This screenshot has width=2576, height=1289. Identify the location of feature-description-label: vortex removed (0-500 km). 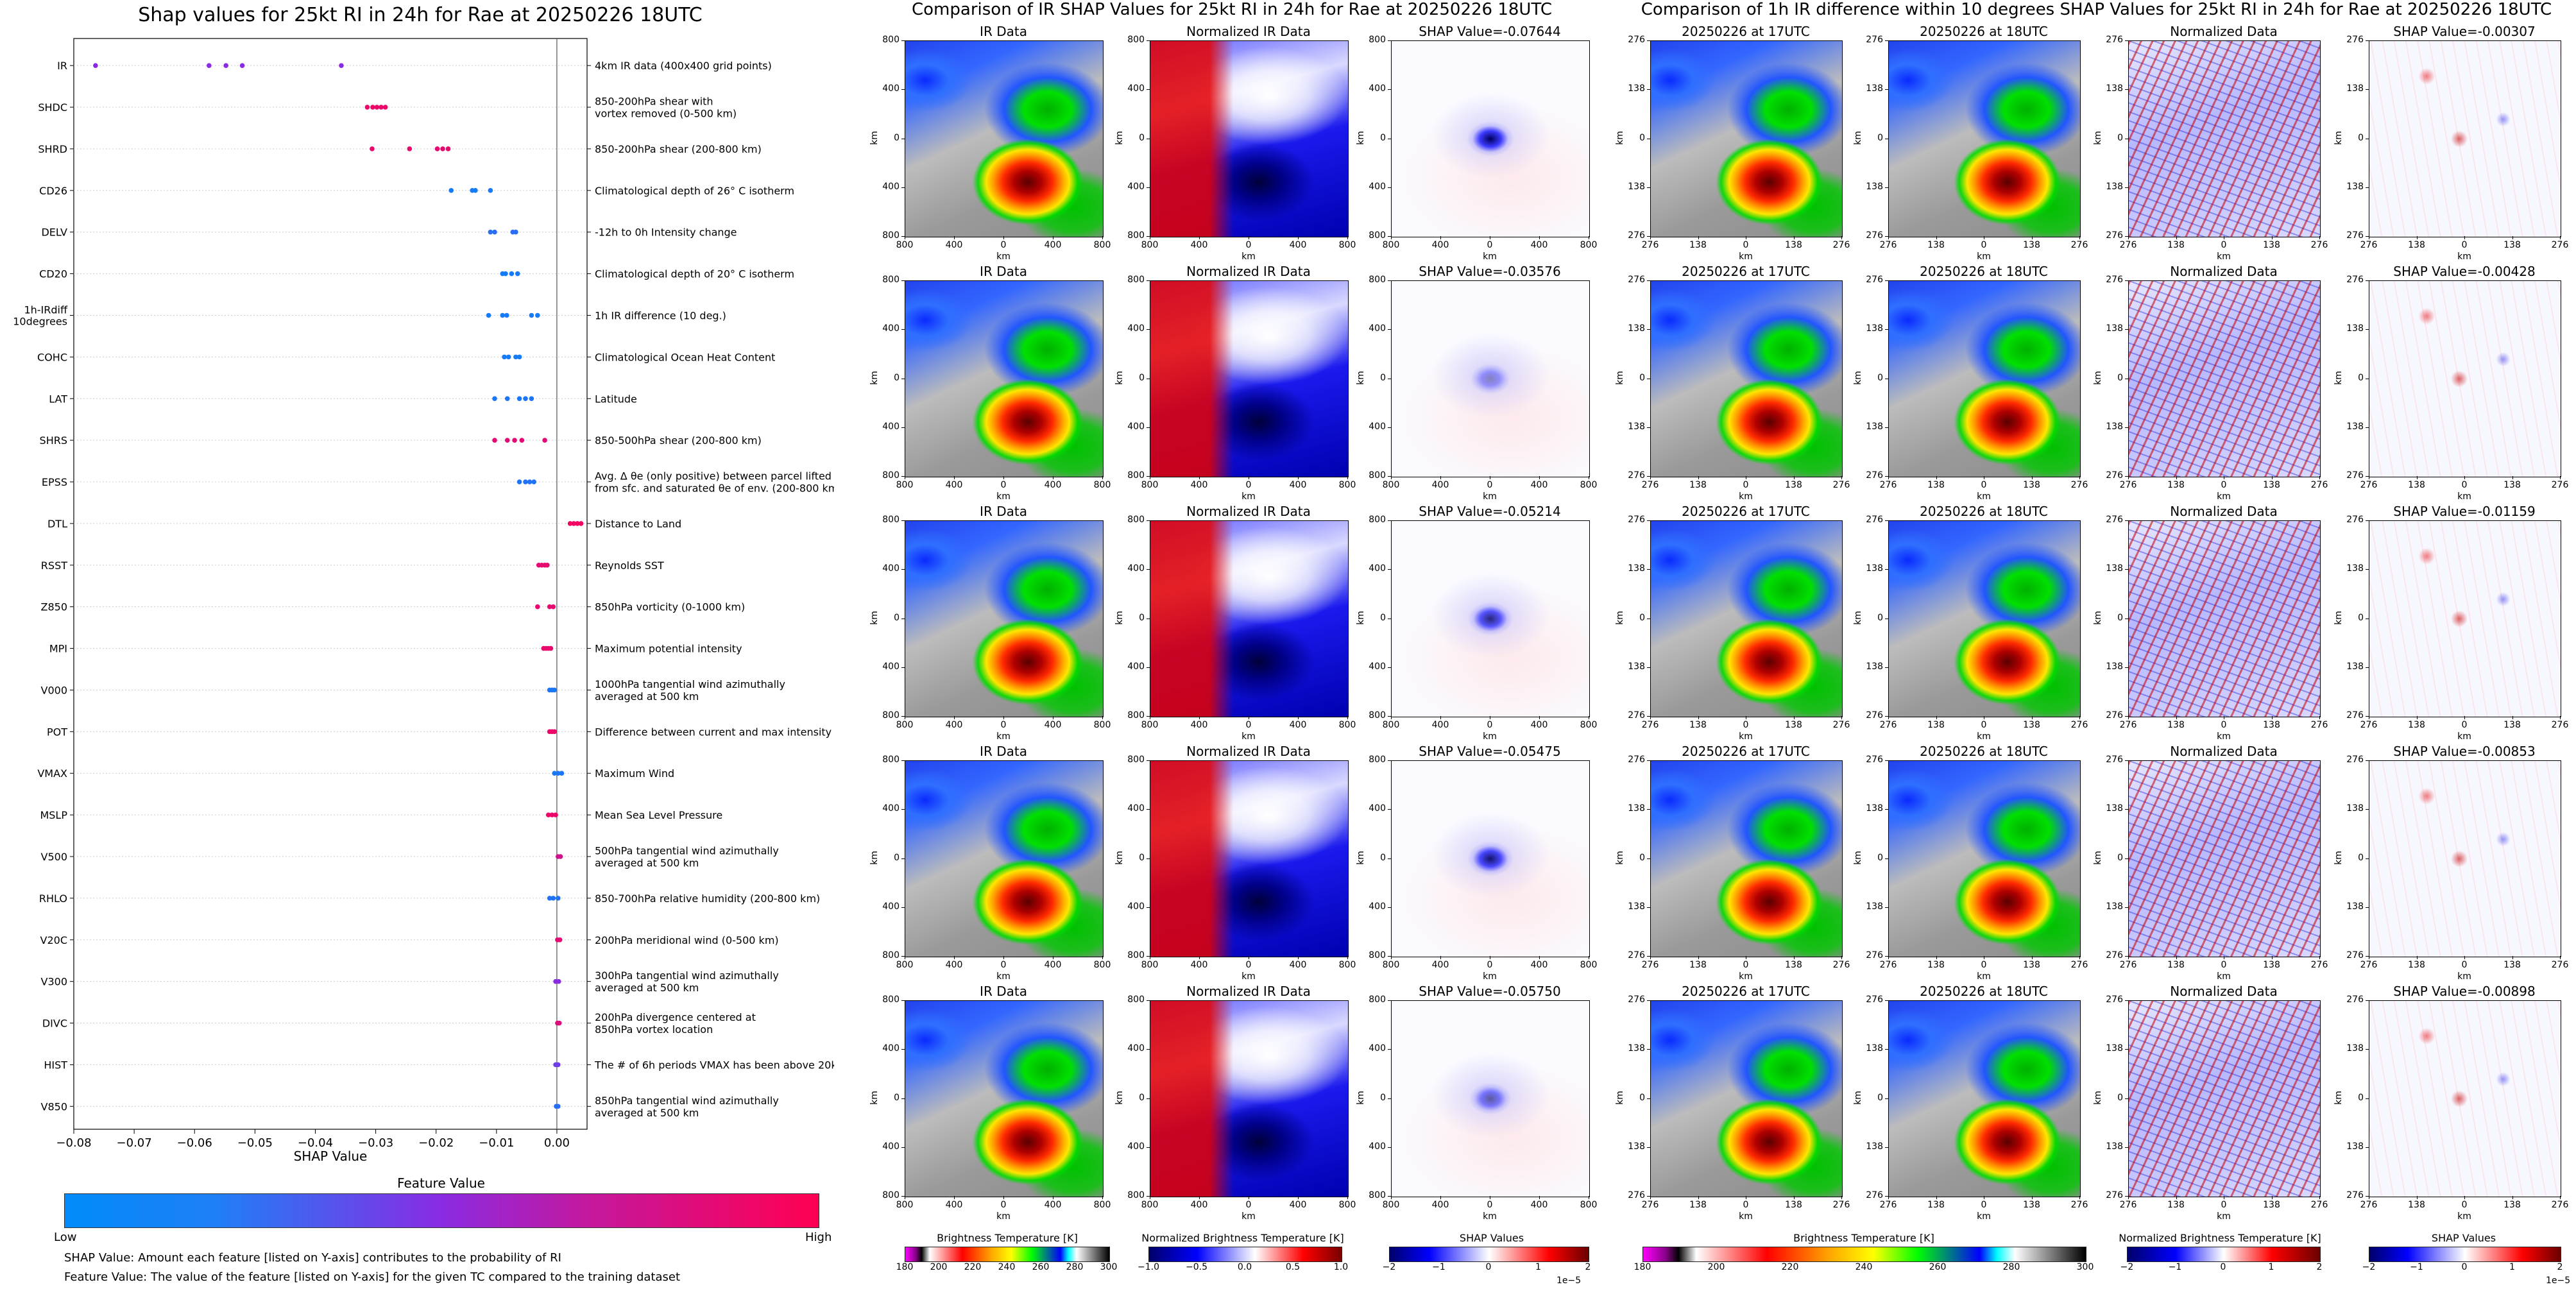
(666, 114).